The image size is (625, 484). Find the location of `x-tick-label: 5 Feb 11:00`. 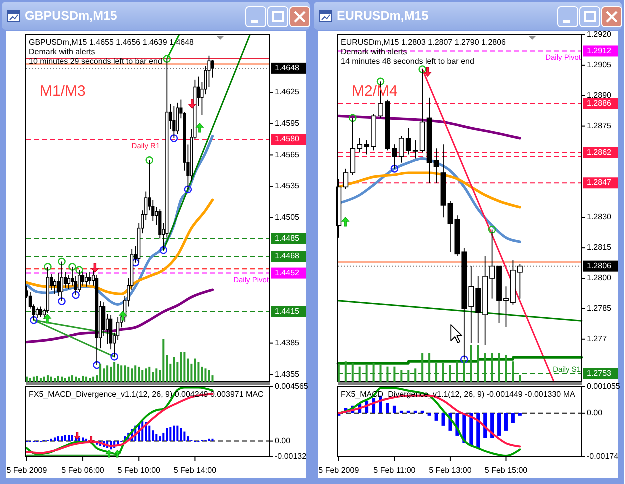

x-tick-label: 5 Feb 11:00 is located at coordinates (395, 470).